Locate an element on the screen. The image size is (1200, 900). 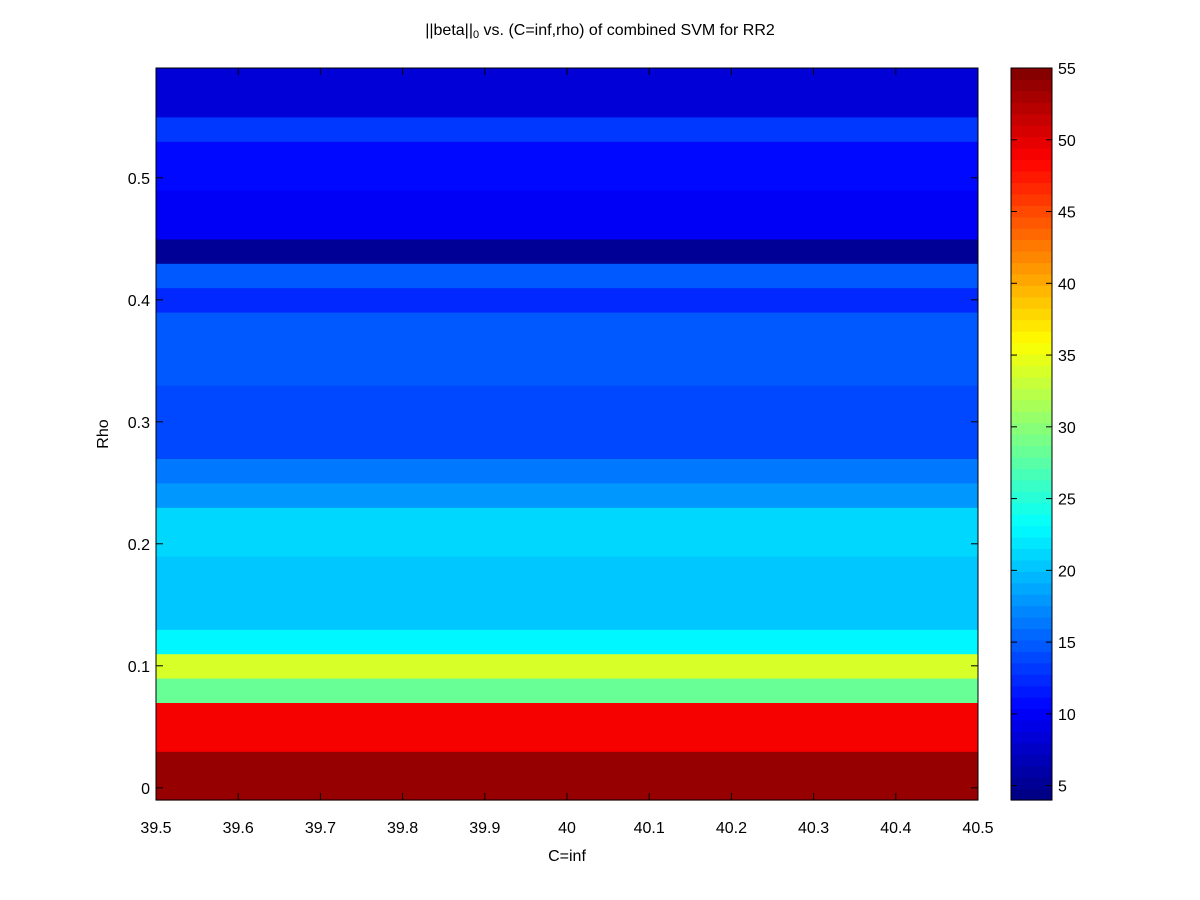
x-tick-label: 40.2 is located at coordinates (731, 828).